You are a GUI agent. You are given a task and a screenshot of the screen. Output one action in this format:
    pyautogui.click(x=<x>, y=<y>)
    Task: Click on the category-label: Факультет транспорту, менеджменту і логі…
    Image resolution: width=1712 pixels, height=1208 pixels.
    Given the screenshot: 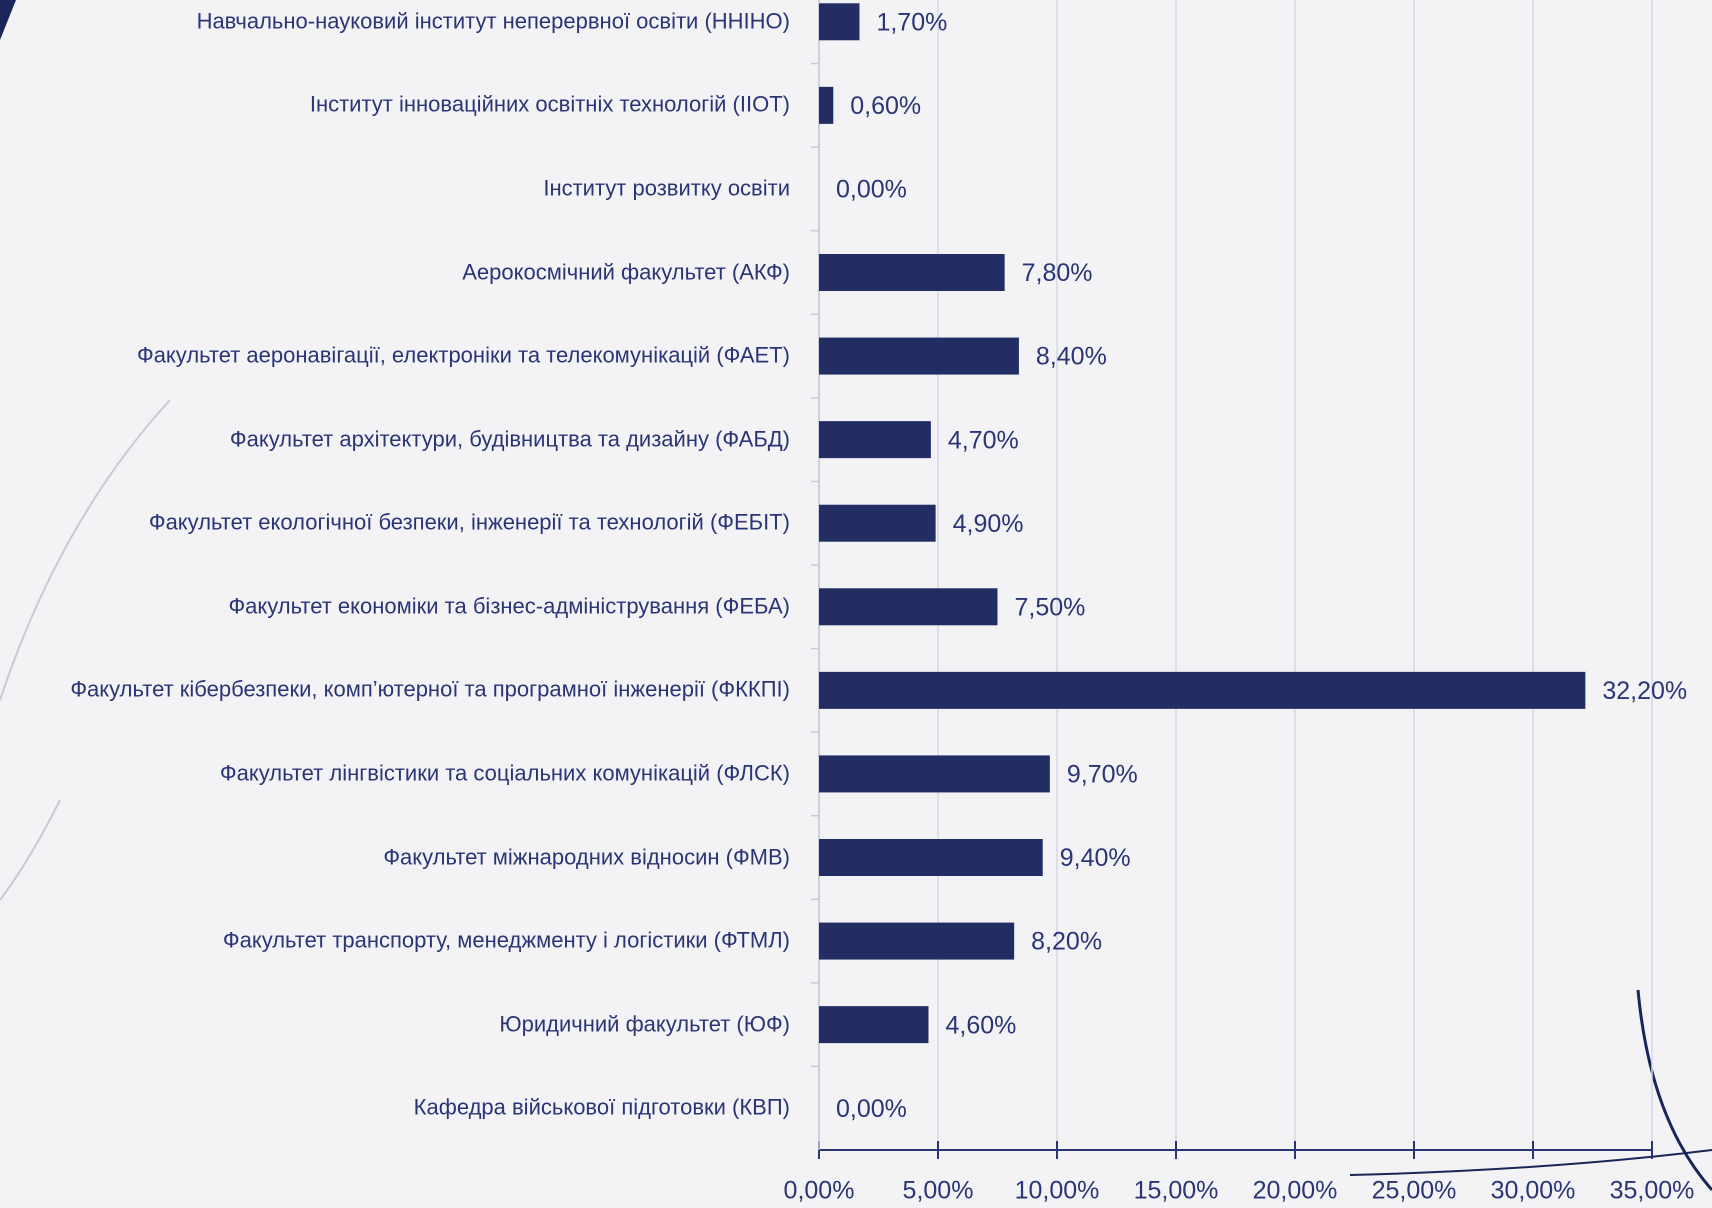 What is the action you would take?
    pyautogui.click(x=506, y=940)
    